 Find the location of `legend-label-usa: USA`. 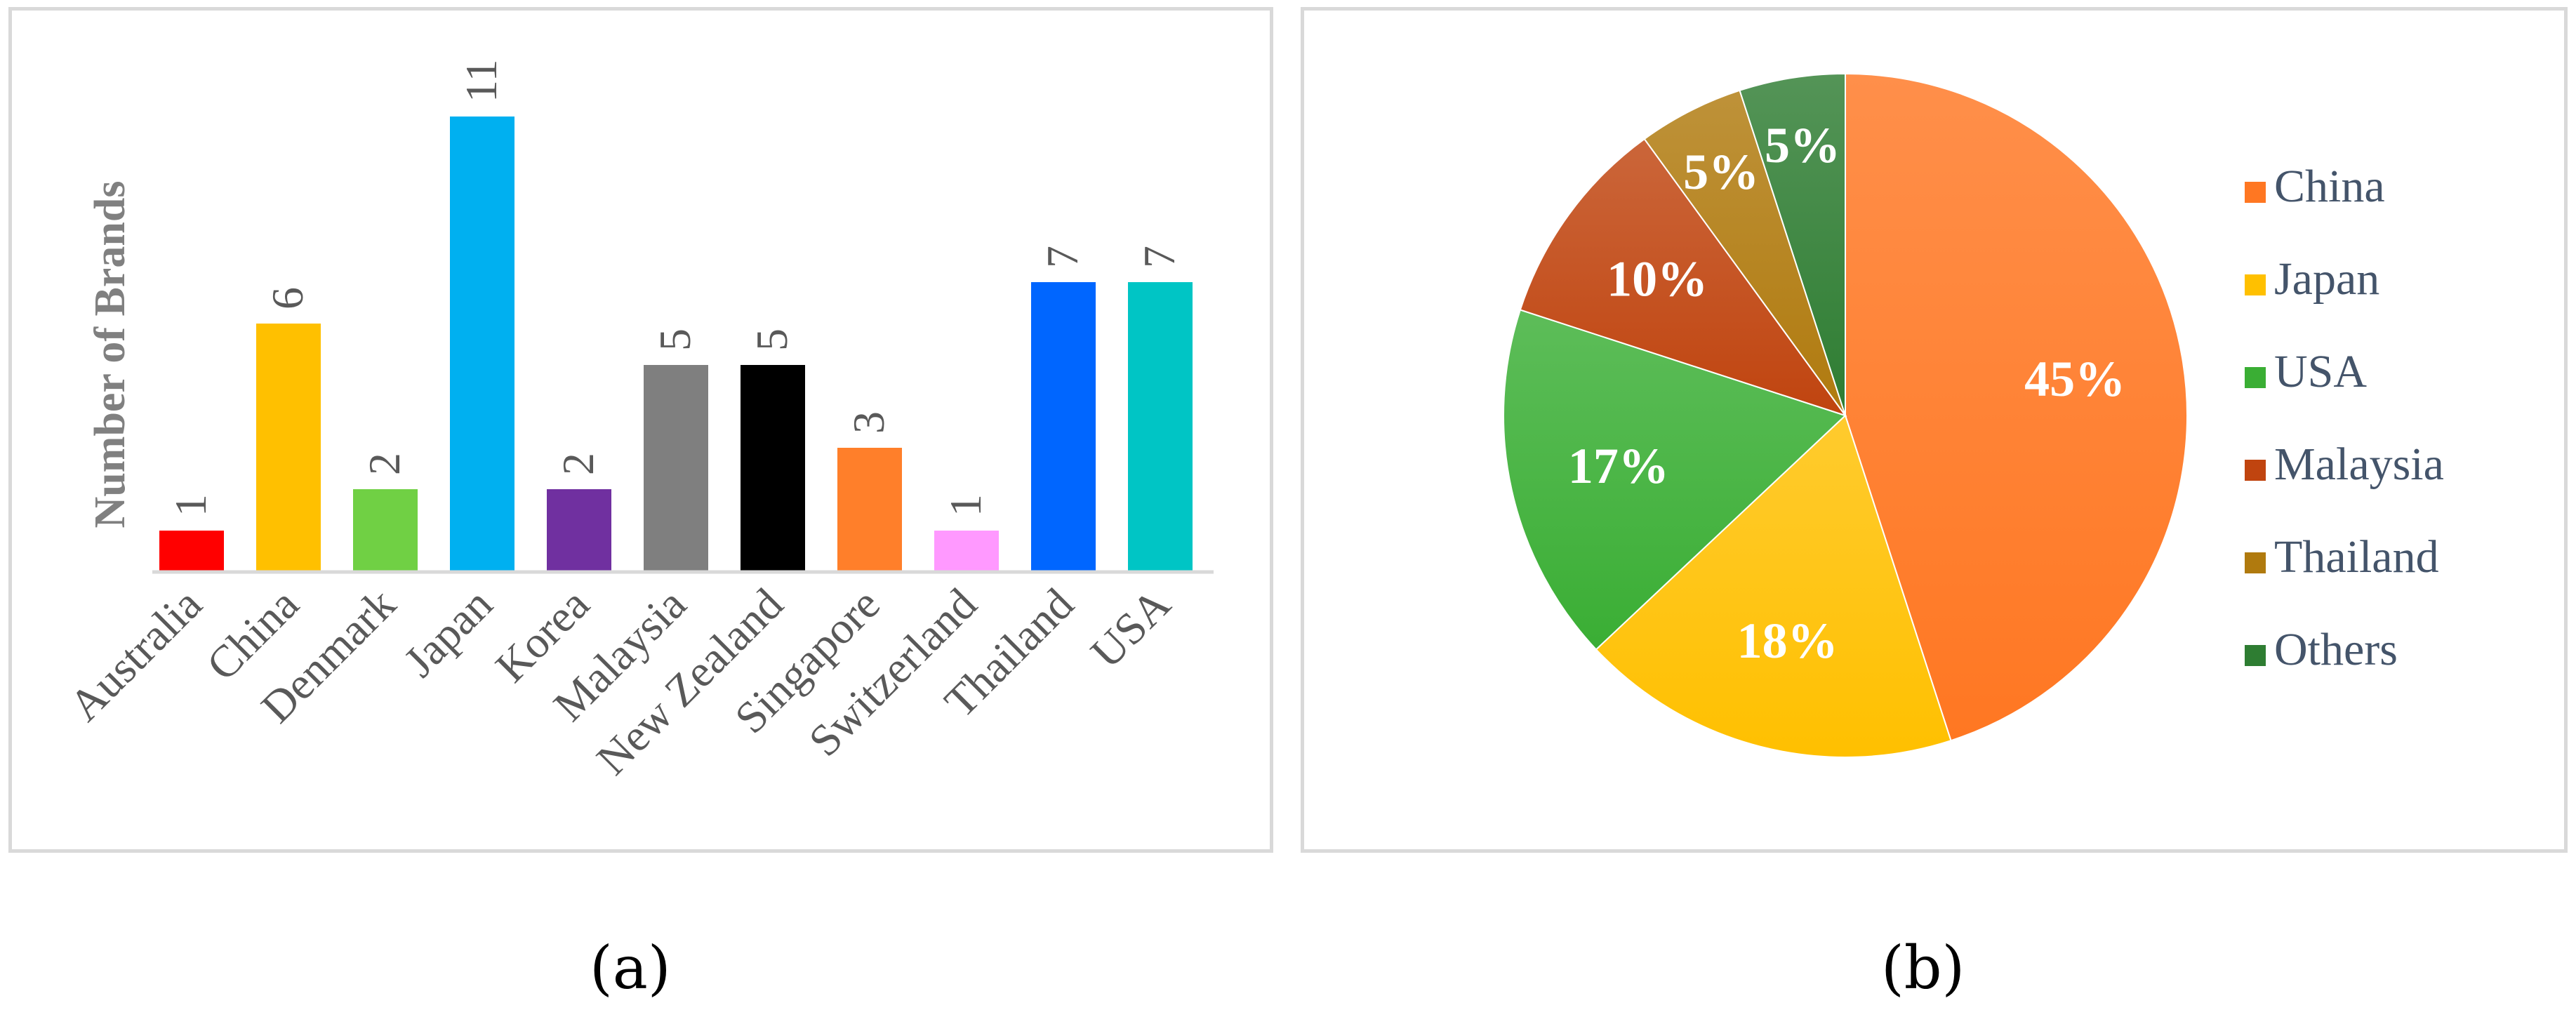

legend-label-usa: USA is located at coordinates (2320, 371).